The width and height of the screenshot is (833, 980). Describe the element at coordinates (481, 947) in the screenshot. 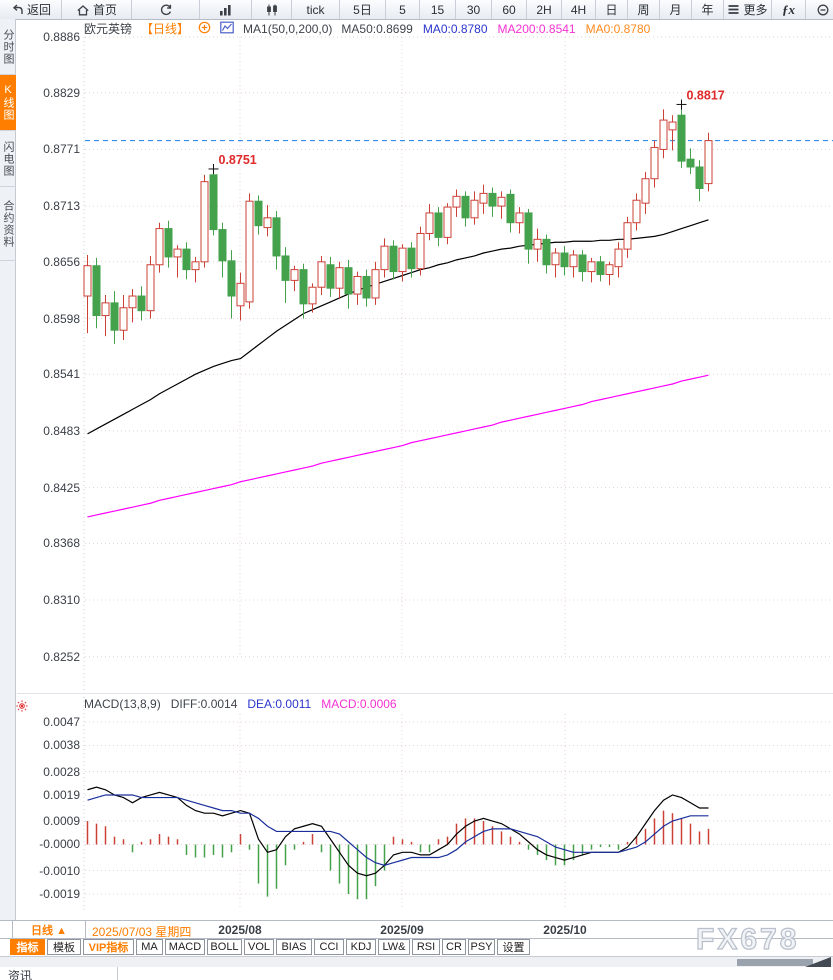

I see `indicator-tab-PSY: PSY` at that location.